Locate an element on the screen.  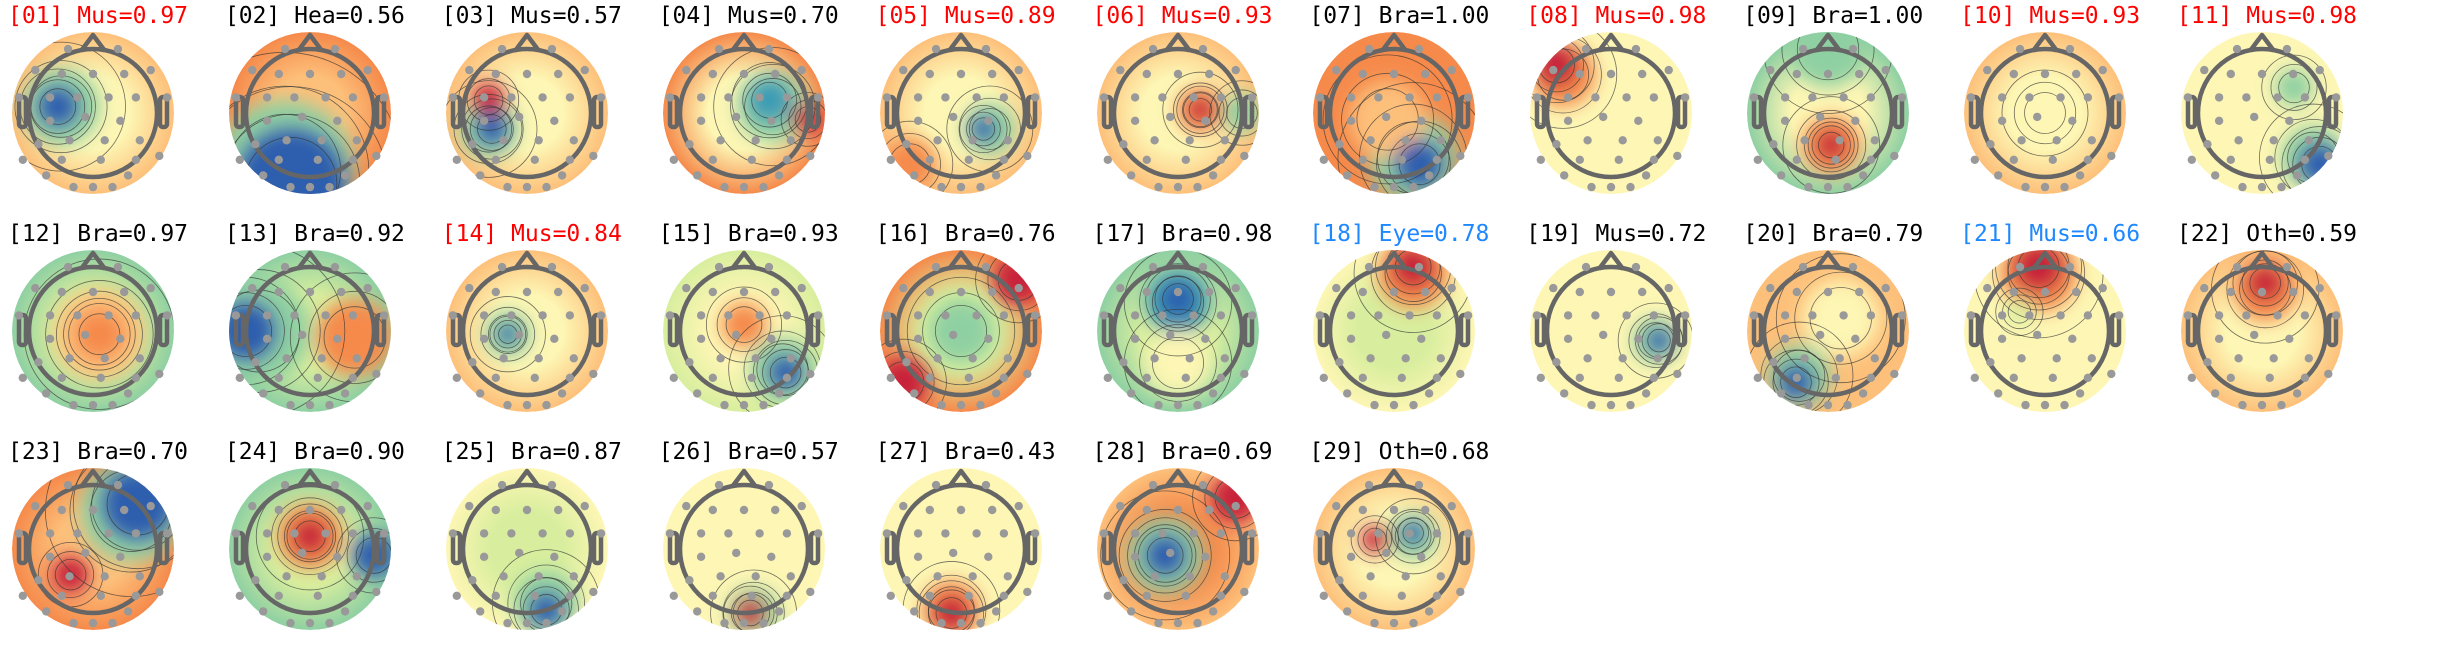
topomap-blob is located at coordinates (488, 100).